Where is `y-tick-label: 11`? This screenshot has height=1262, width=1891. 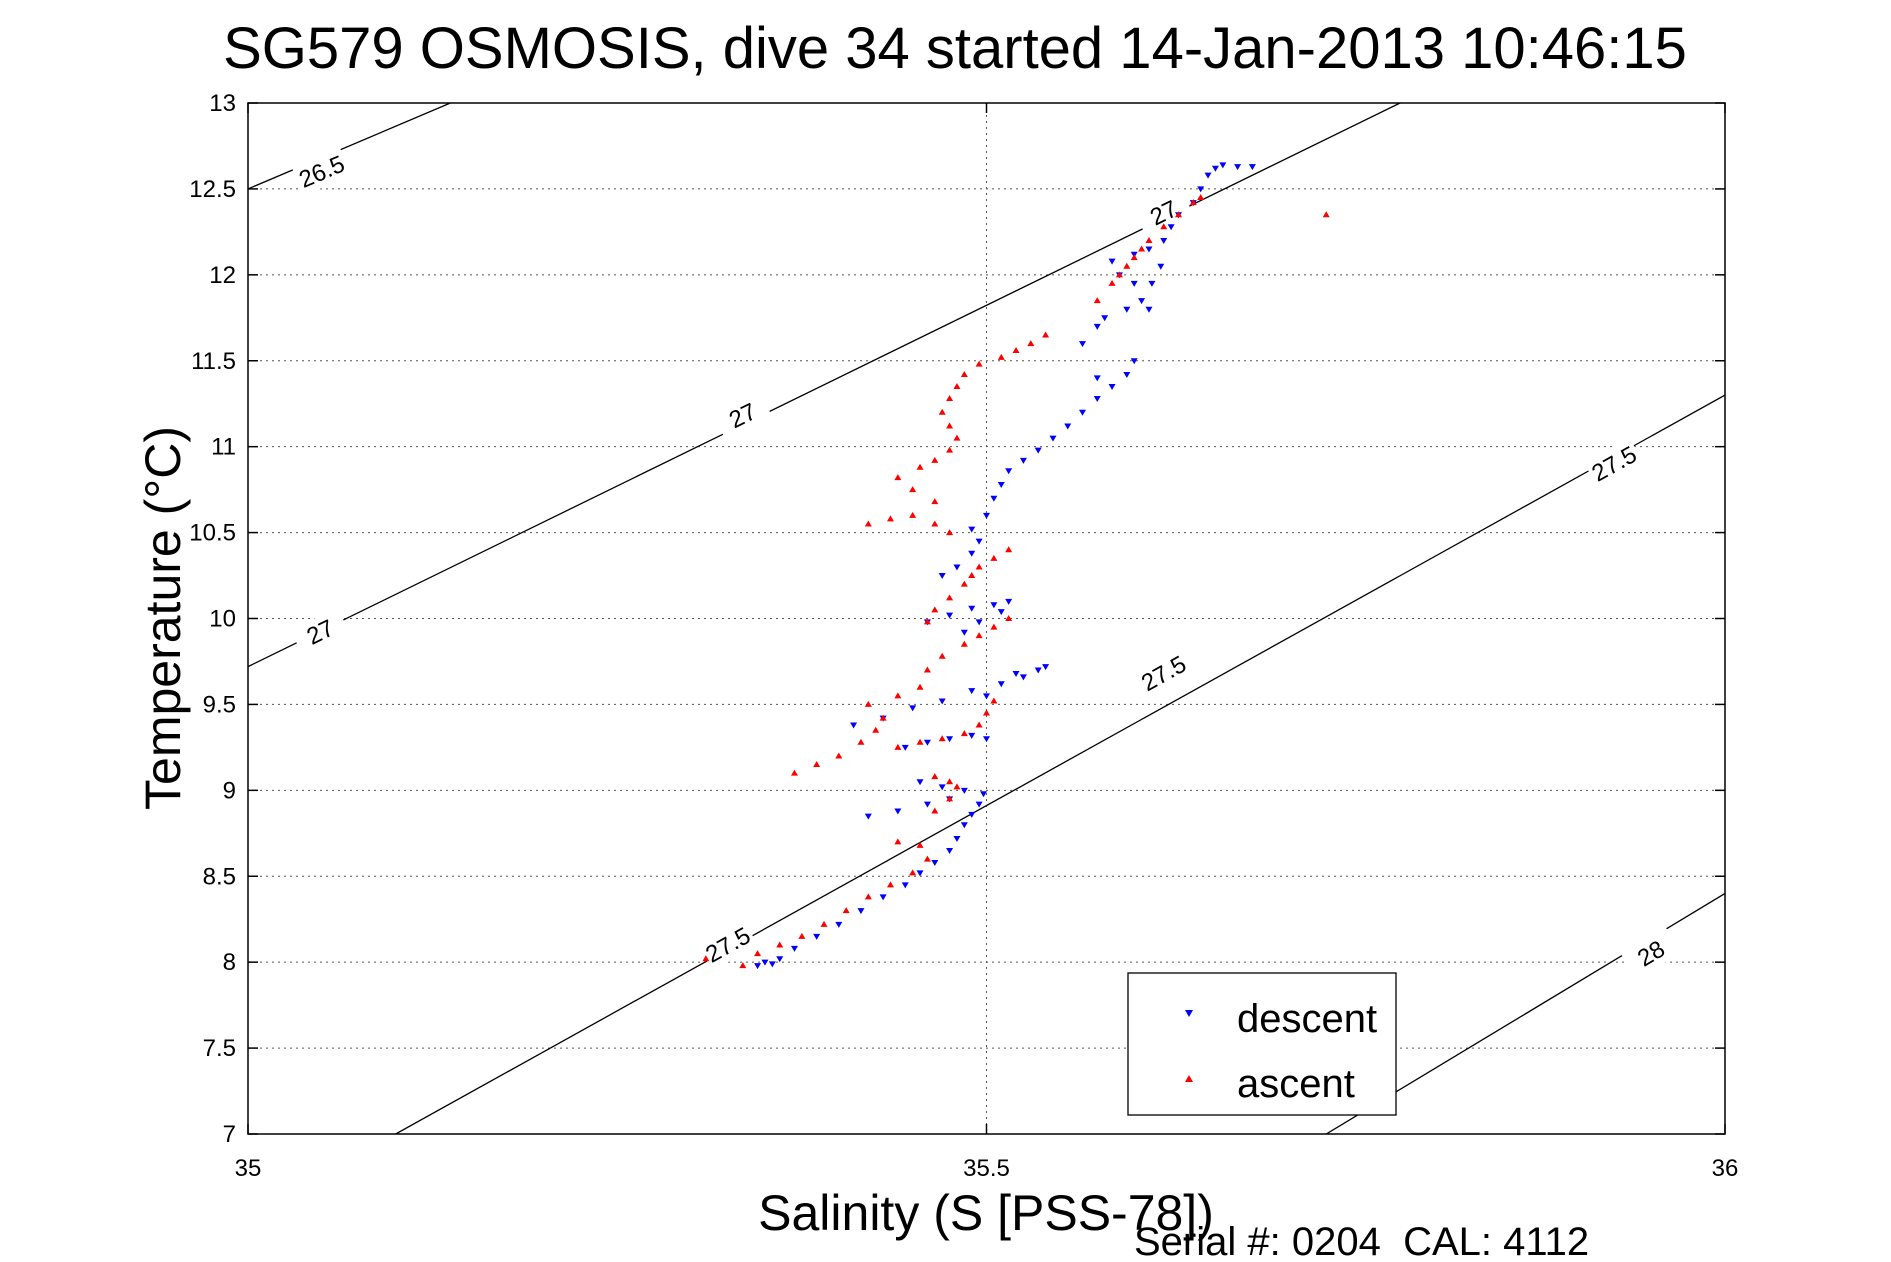
y-tick-label: 11 is located at coordinates (223, 447).